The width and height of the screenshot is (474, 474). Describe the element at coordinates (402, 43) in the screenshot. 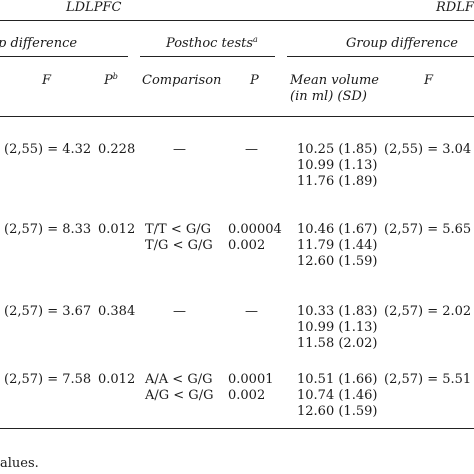

I see `group-difference-right-header: Group difference` at that location.